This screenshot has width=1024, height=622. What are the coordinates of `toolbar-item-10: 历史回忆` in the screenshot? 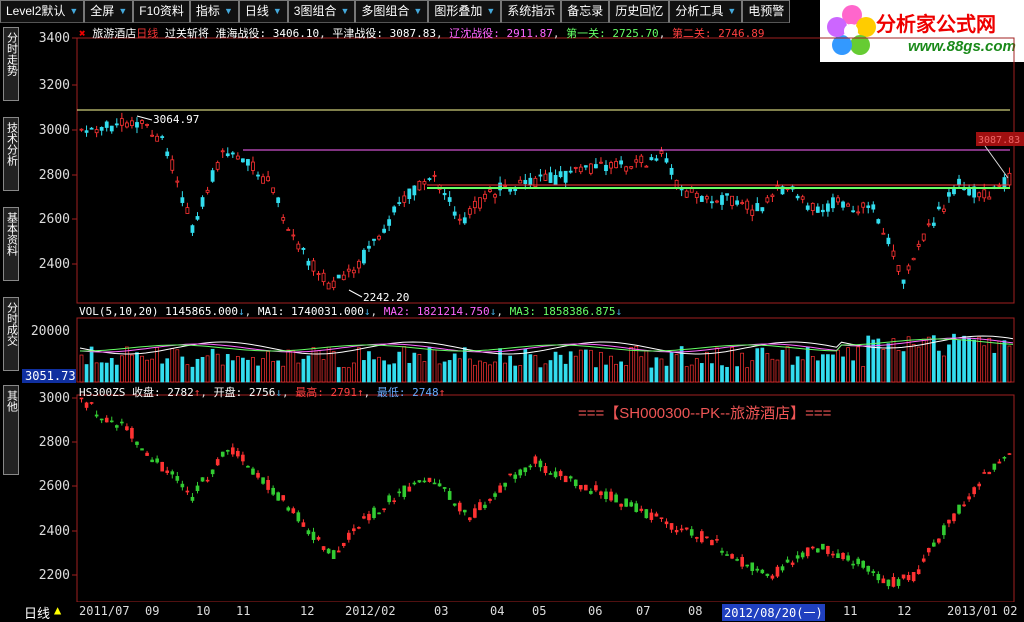 It's located at (639, 11).